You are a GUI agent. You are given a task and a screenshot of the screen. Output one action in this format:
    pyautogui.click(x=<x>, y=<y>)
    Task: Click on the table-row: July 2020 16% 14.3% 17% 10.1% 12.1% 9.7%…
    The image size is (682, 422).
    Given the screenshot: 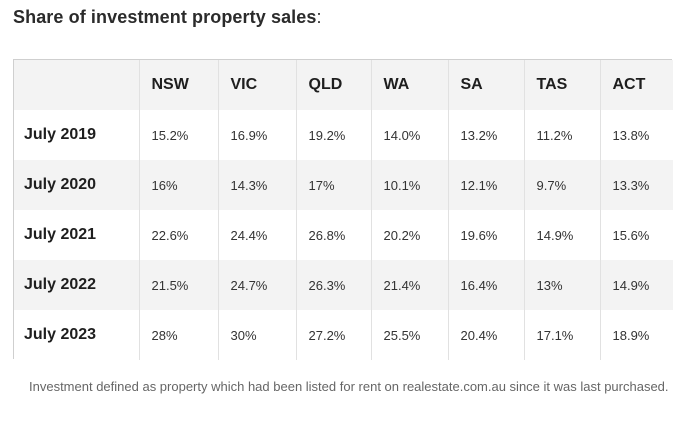 What is the action you would take?
    pyautogui.click(x=343, y=185)
    